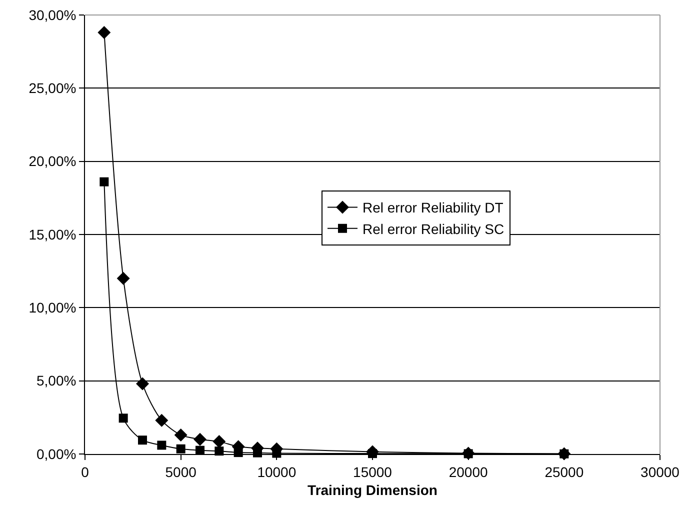  What do you see at coordinates (564, 472) in the screenshot?
I see `x-tick-label: 25000` at bounding box center [564, 472].